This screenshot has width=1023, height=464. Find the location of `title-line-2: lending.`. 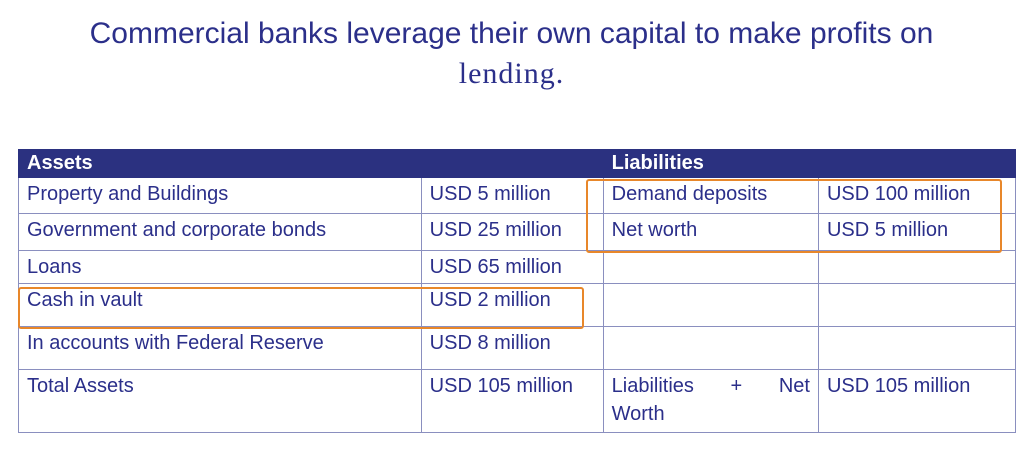

title-line-2: lending. is located at coordinates (511, 73).